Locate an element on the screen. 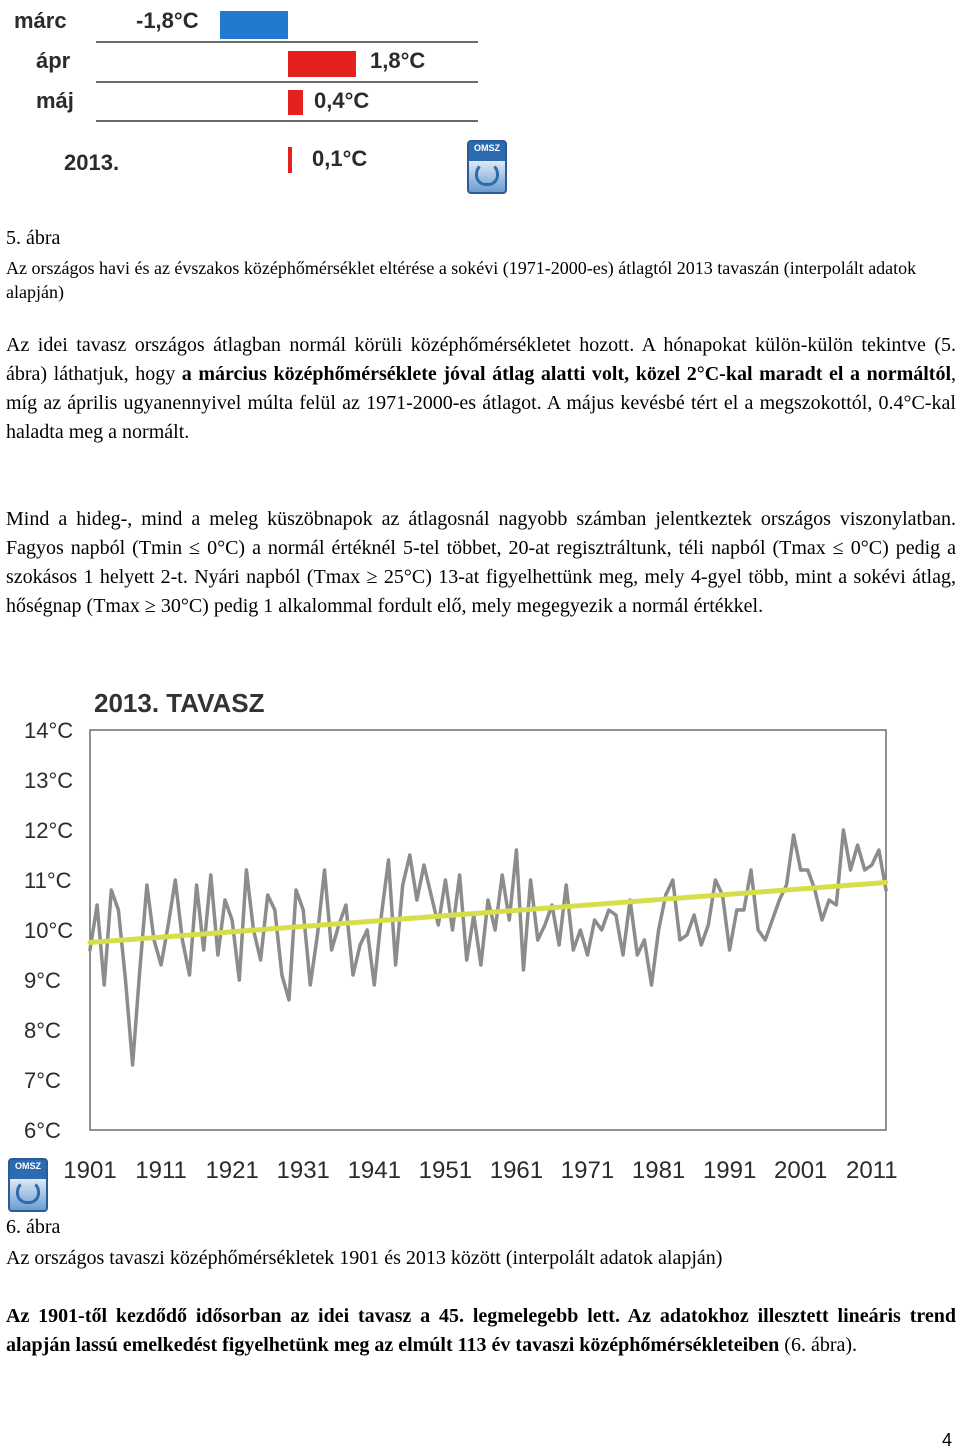 Image resolution: width=960 pixels, height=1451 pixels. y-tick-label: 14°C is located at coordinates (48, 730).